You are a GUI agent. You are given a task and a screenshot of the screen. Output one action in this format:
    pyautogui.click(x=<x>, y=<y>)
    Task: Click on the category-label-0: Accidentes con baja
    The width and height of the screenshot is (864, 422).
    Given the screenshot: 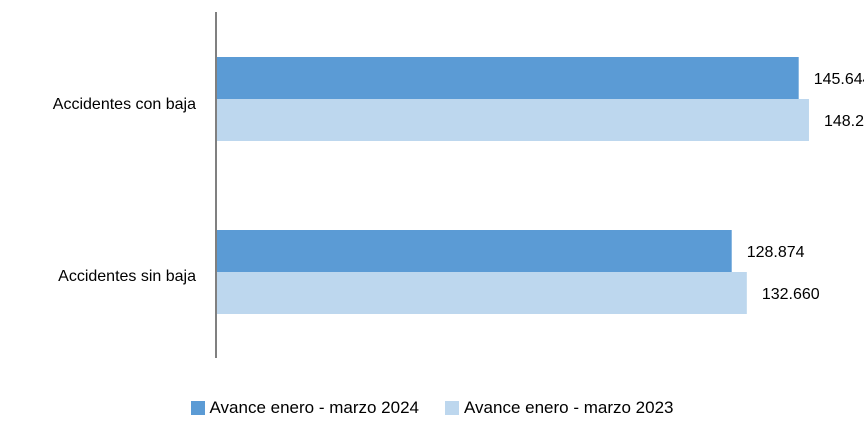 What is the action you would take?
    pyautogui.click(x=124, y=104)
    